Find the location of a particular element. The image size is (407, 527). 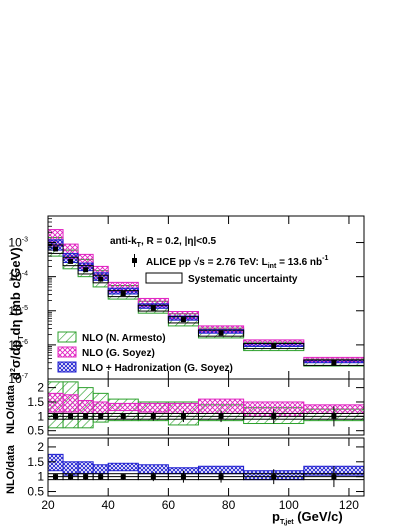

x-tick-label-1: 40 is located at coordinates (109, 505).